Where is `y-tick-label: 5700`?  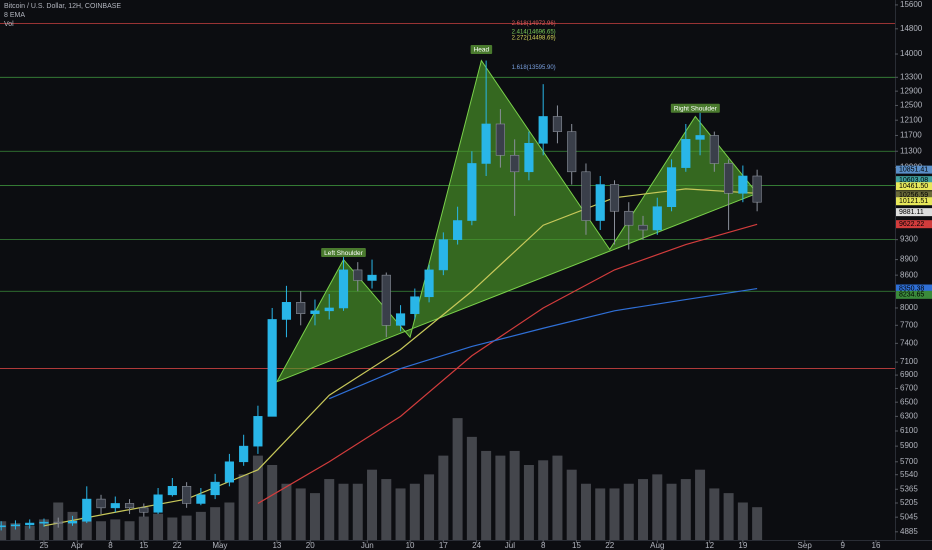
y-tick-label: 5700 is located at coordinates (909, 461).